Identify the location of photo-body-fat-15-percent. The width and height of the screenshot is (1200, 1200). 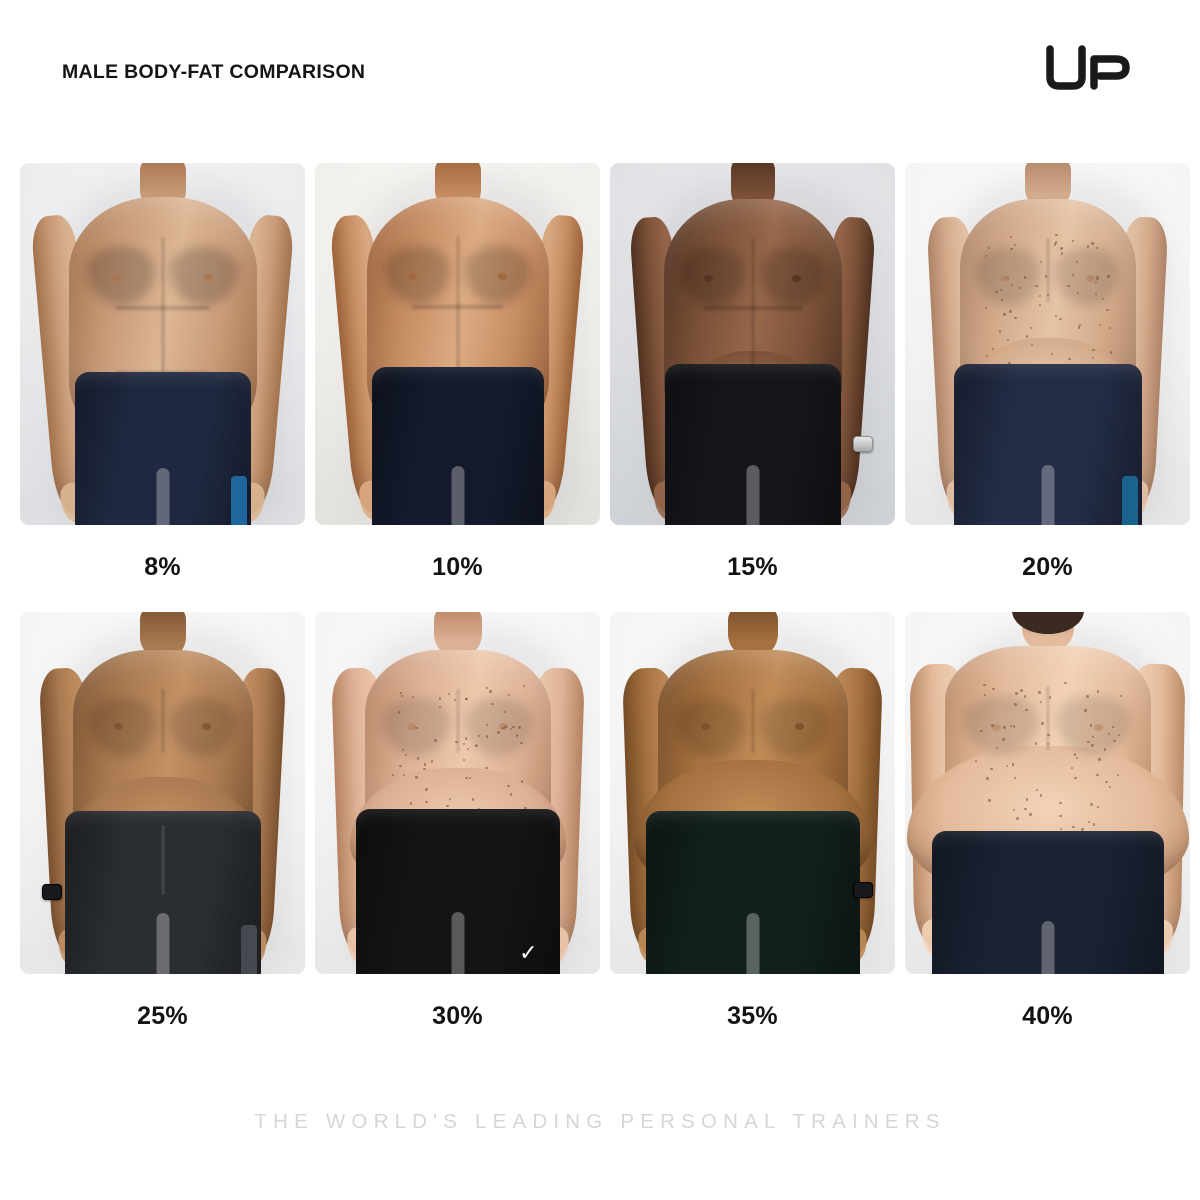
(752, 344).